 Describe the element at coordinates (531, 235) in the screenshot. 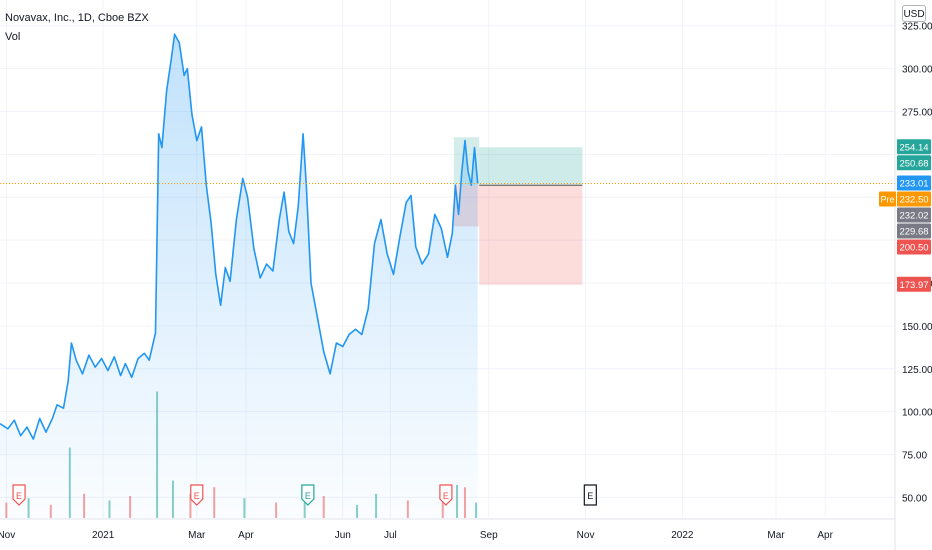

I see `loss-zone` at that location.